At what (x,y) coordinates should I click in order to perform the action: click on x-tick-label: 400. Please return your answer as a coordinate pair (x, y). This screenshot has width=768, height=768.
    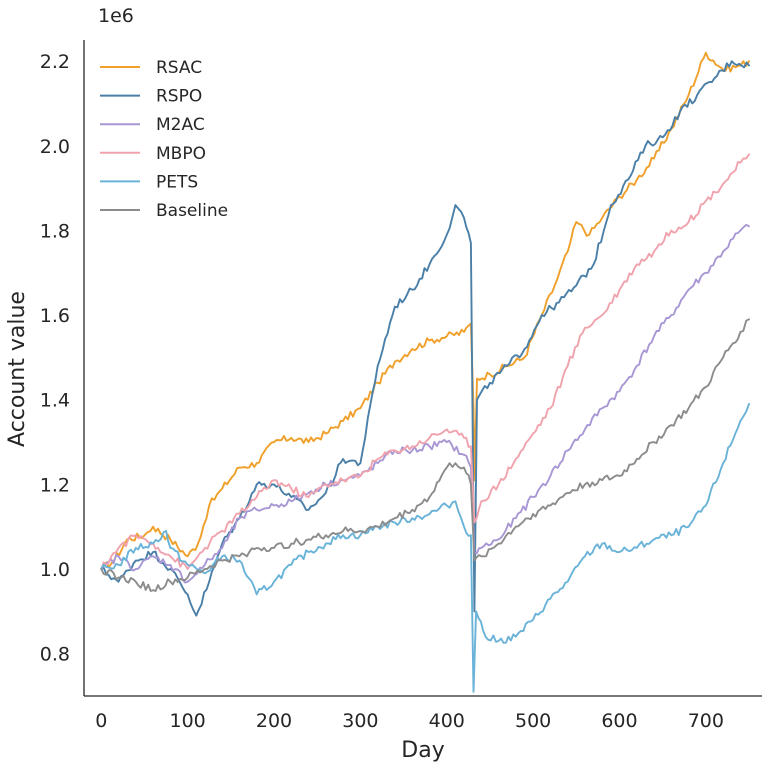
    Looking at the image, I should click on (447, 721).